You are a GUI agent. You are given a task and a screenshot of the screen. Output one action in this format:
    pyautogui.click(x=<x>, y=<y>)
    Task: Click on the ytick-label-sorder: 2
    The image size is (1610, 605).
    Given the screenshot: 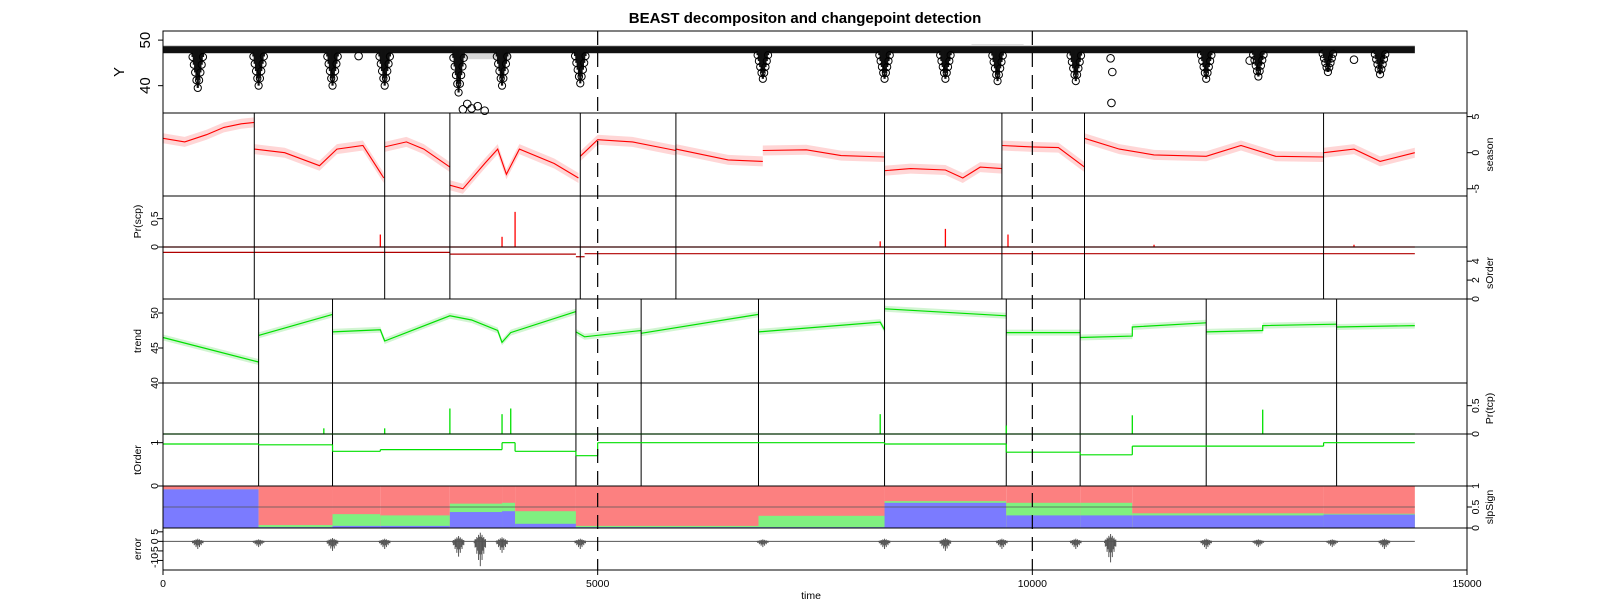 What is the action you would take?
    pyautogui.click(x=1476, y=280)
    